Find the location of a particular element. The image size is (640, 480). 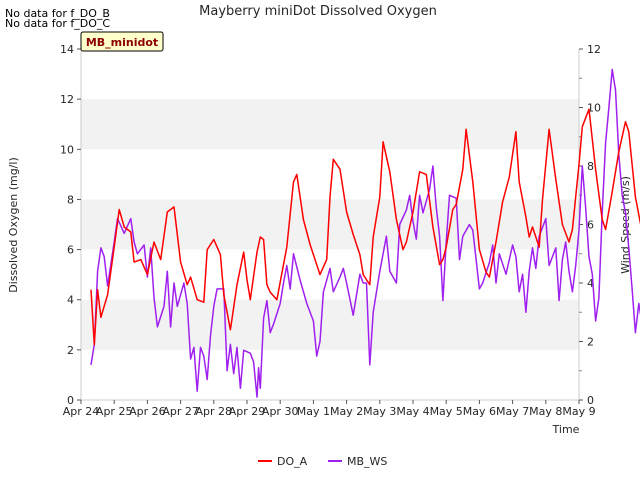

y-tick-label: 6 is located at coordinates (70, 250).